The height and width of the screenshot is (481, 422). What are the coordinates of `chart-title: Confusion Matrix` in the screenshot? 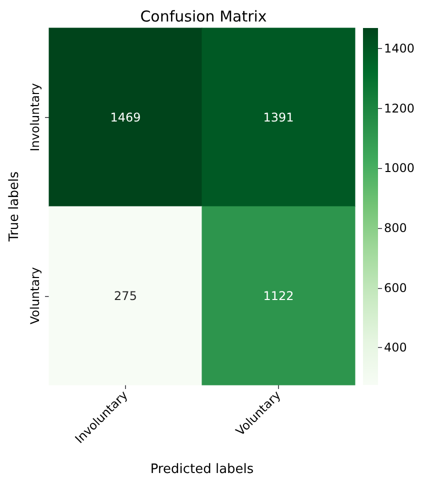 It's located at (203, 17).